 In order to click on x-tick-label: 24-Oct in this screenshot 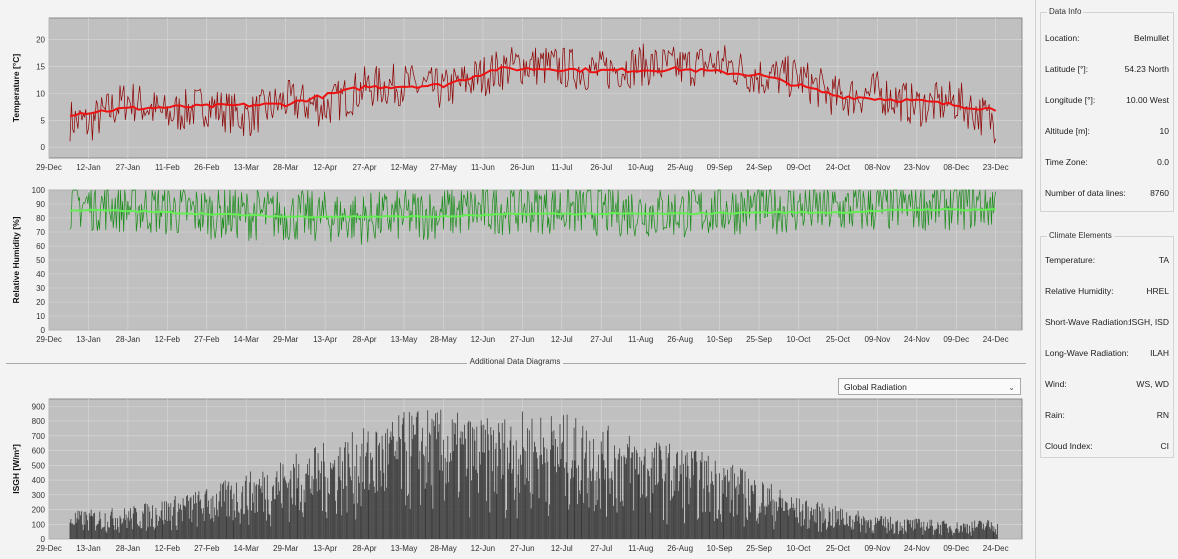, I will do `click(838, 167)`.